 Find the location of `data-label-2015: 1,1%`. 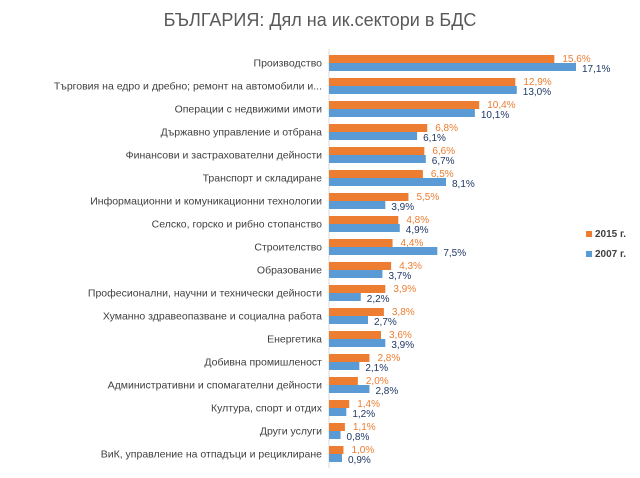

data-label-2015: 1,1% is located at coordinates (364, 427).